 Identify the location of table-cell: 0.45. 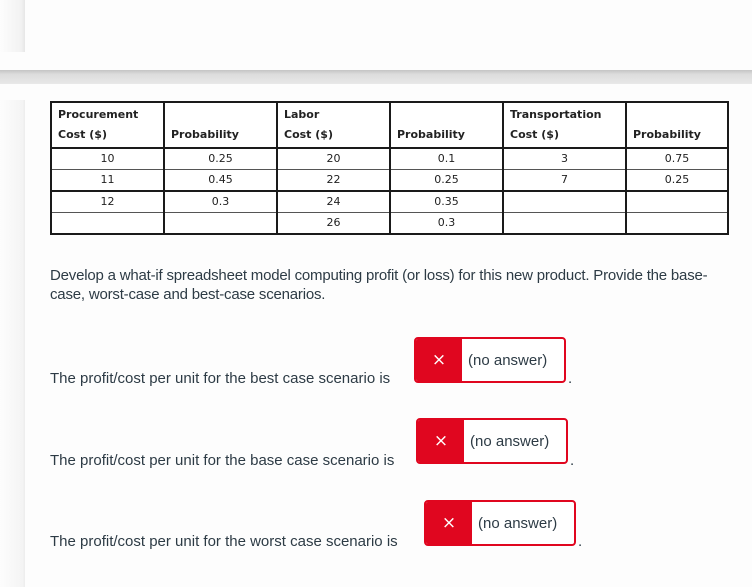
(220, 180).